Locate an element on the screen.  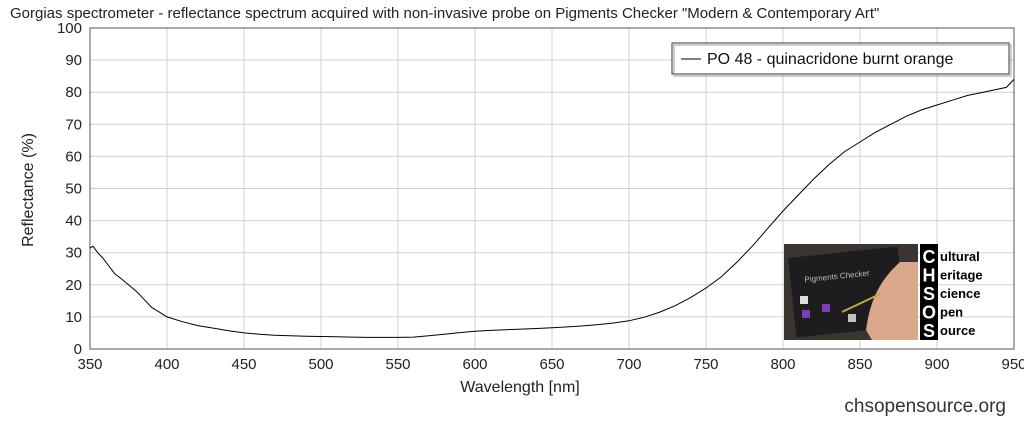
y-tick-label: 100 is located at coordinates (69, 28).